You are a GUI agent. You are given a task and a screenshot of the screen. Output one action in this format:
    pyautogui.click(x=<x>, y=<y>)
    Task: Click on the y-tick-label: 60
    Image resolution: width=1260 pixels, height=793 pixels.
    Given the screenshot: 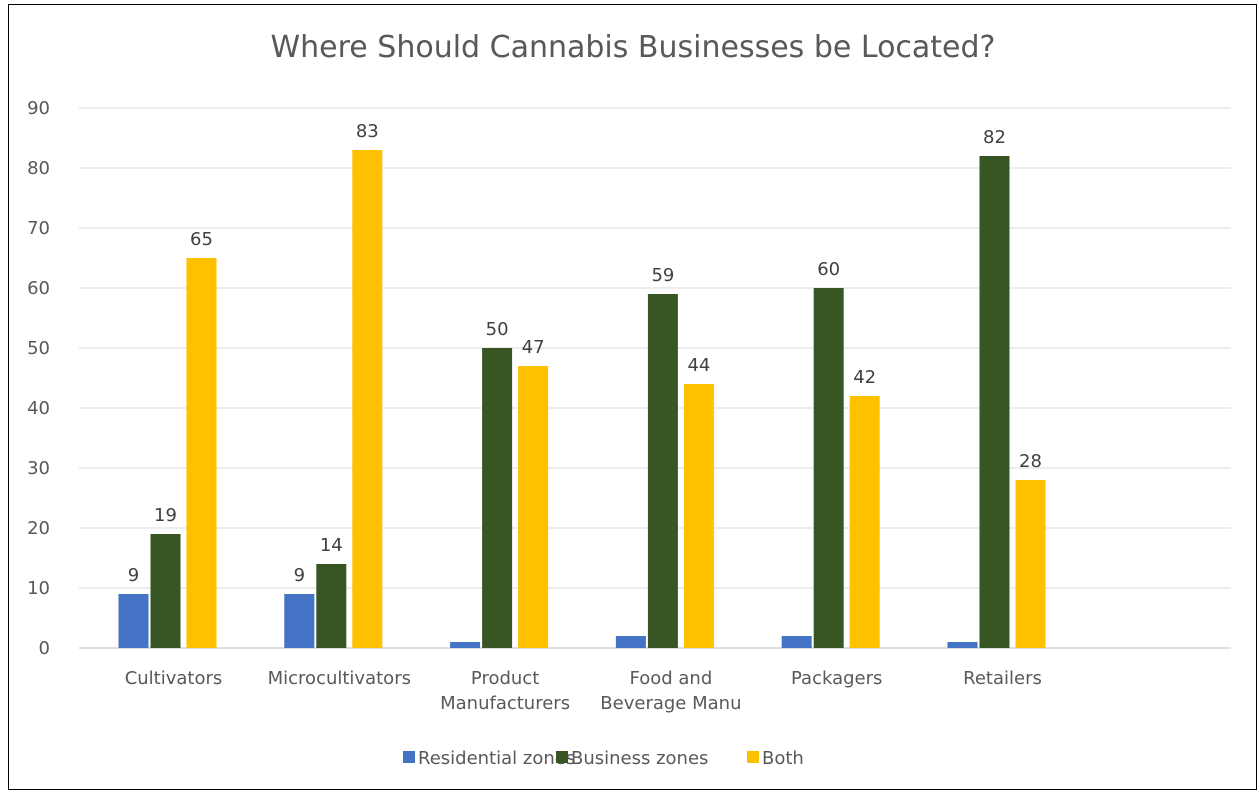 What is the action you would take?
    pyautogui.click(x=38, y=288)
    